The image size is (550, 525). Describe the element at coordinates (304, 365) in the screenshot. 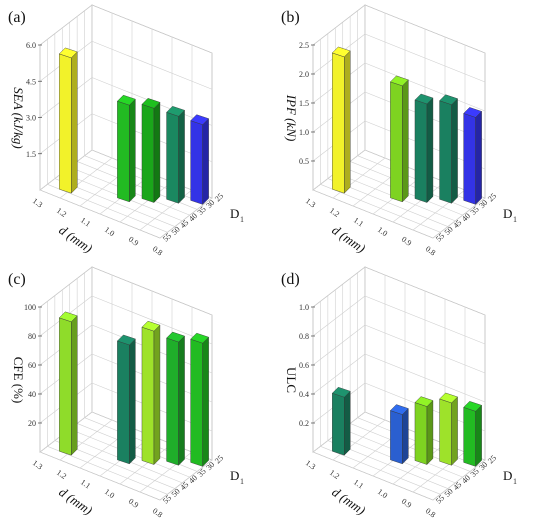

I see `z-tick-label: 0.6` at that location.